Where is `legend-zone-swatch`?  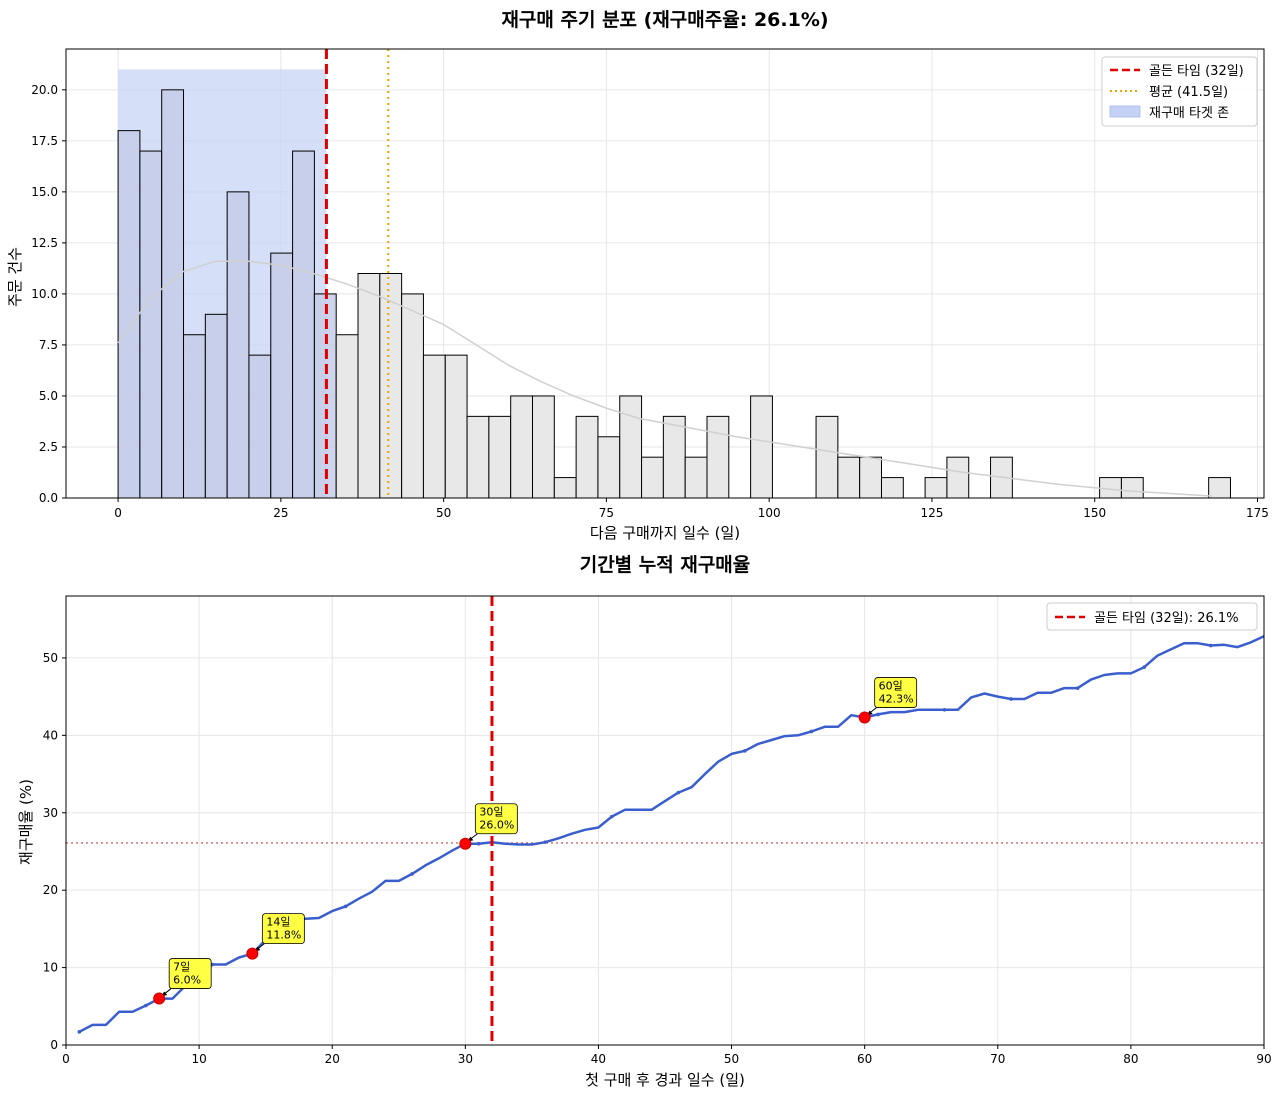
legend-zone-swatch is located at coordinates (1125, 111).